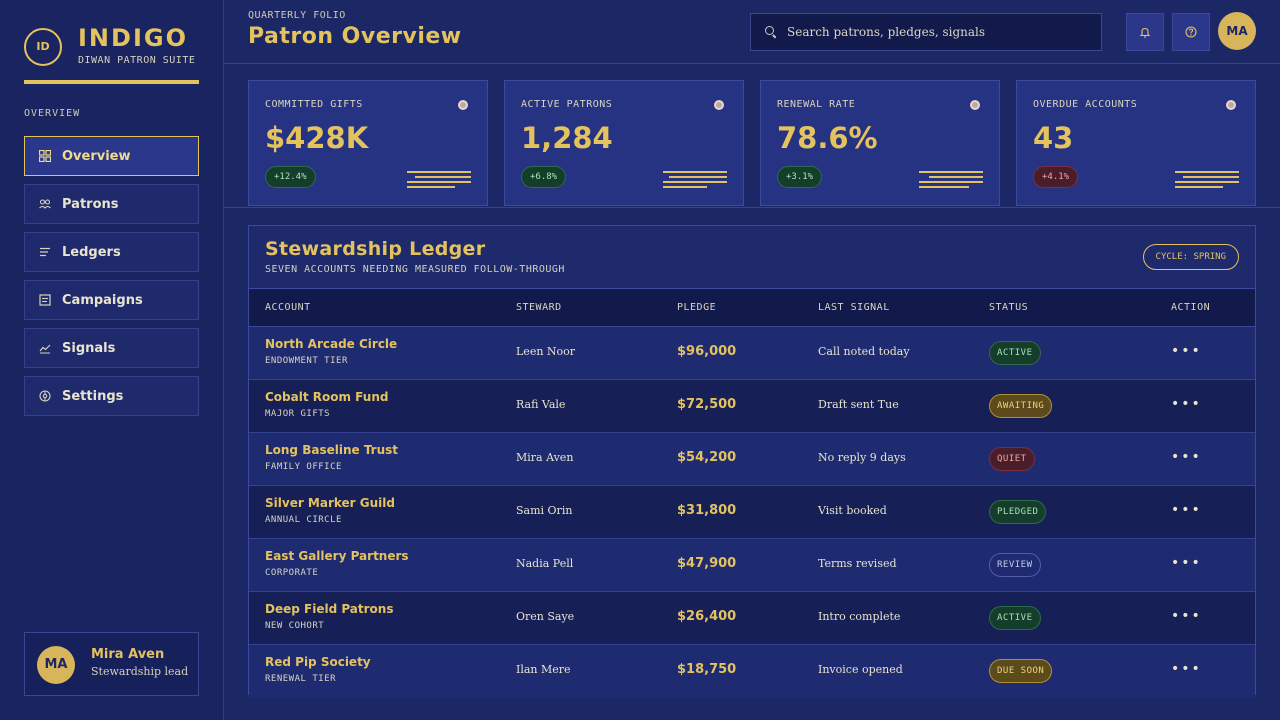 This screenshot has height=720, width=1280. I want to click on column-header-last-signal: LAST SIGNAL, so click(854, 307).